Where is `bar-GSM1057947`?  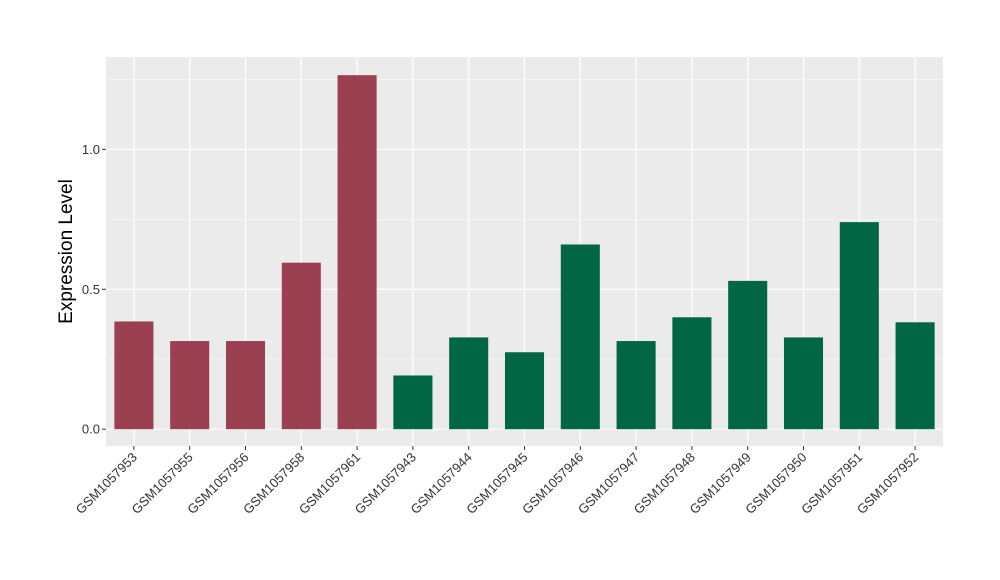
bar-GSM1057947 is located at coordinates (636, 385).